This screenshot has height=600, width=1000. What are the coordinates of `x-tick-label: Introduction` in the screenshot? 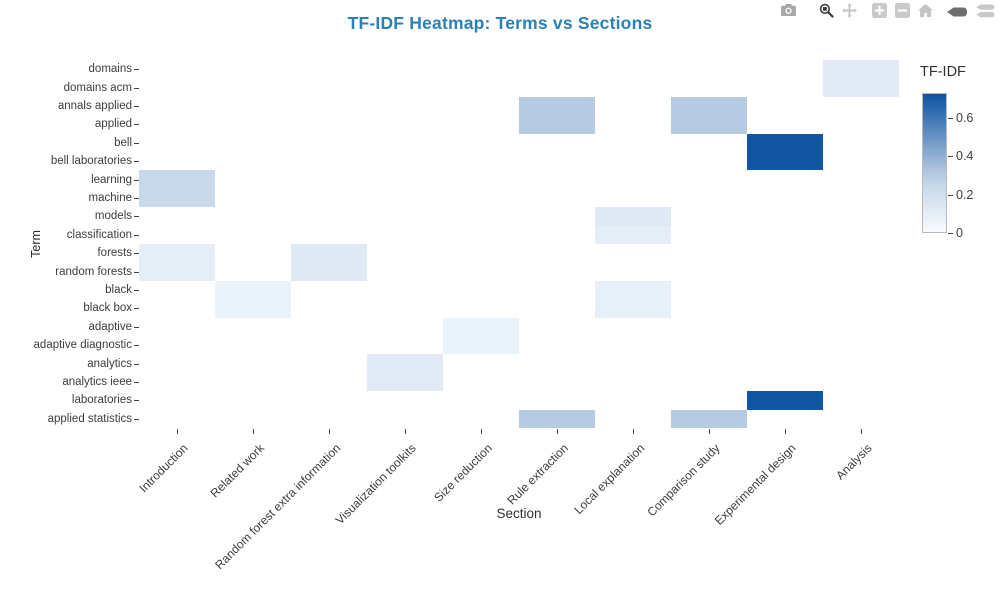 It's located at (163, 468).